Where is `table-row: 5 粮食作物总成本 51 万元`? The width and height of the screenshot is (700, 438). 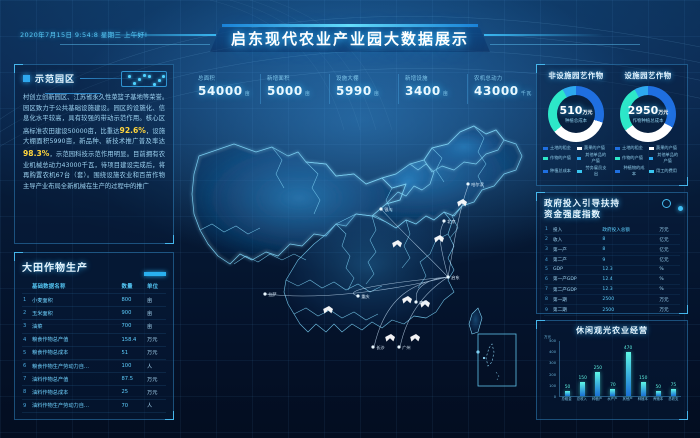
table-row: 5 粮食作物总成本 51 万元 is located at coordinates (94, 353).